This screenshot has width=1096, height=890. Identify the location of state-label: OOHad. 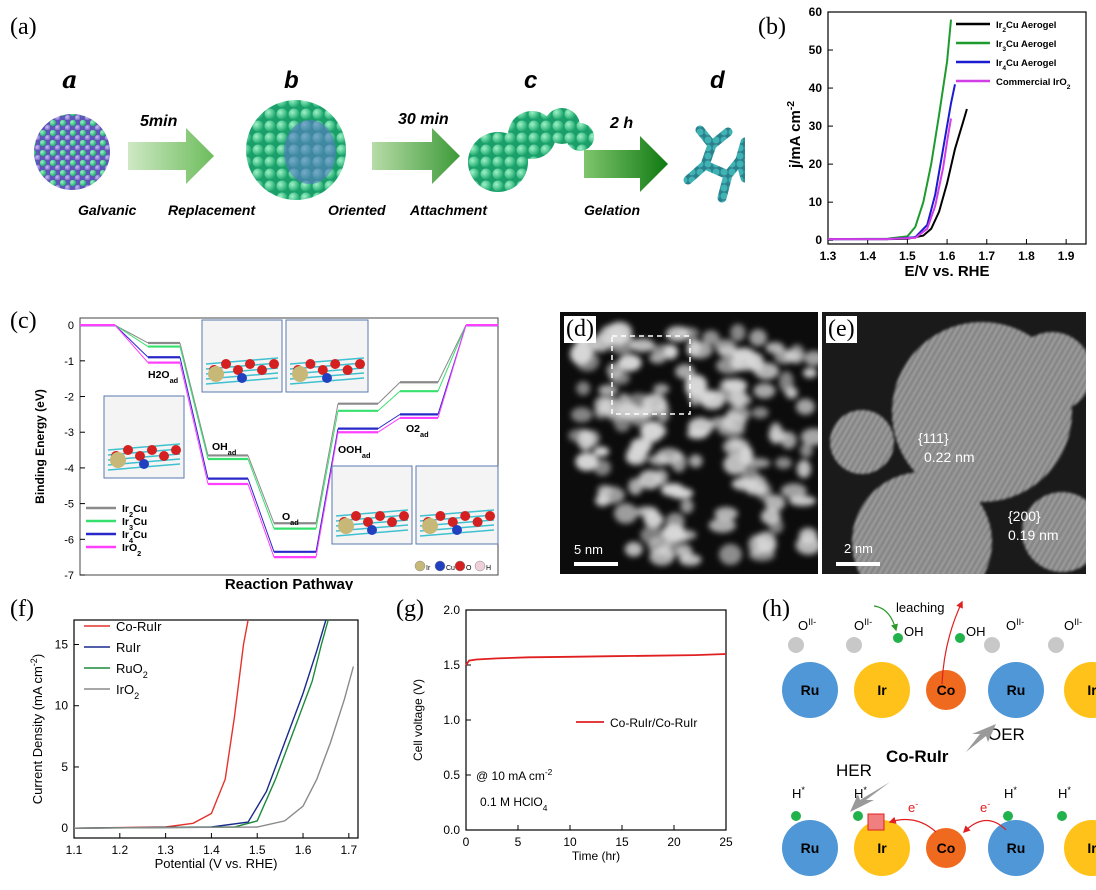
(354, 452).